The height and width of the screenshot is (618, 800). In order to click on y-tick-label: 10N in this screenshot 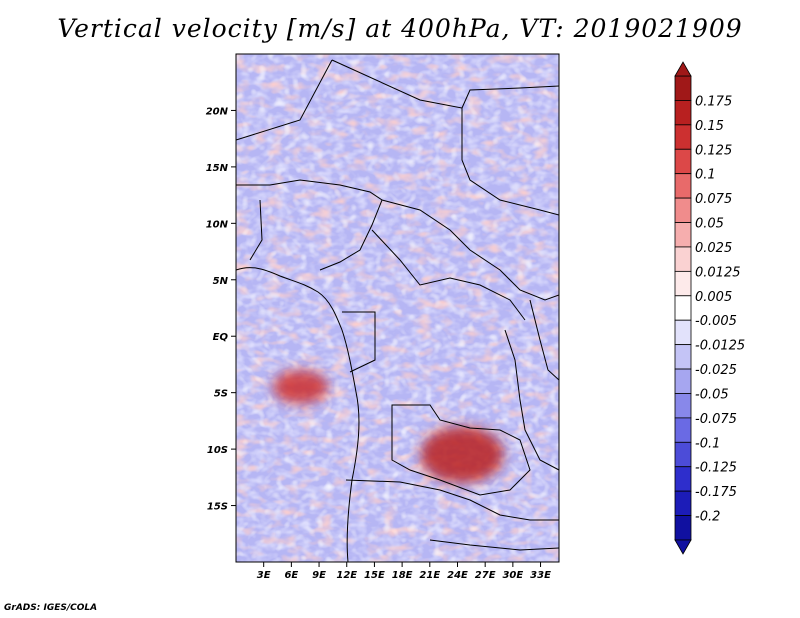, I will do `click(217, 224)`.